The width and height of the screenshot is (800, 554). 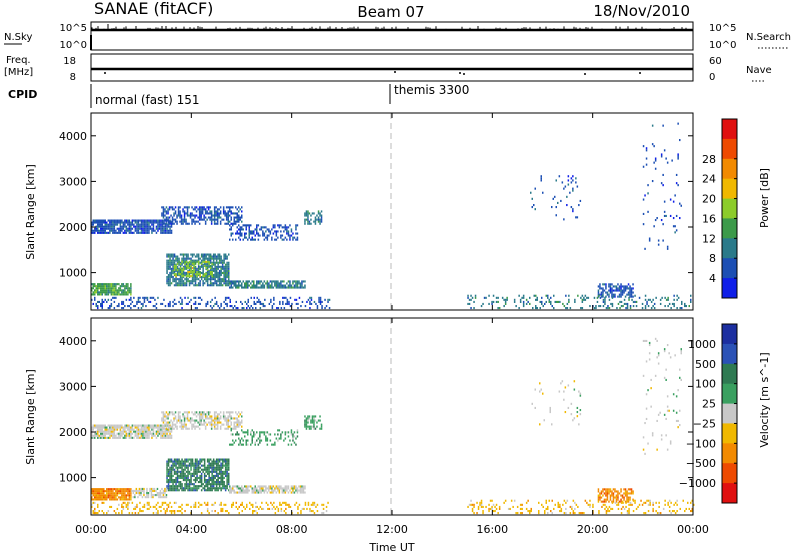 I want to click on power-colorbar-swatch, so click(x=729, y=169).